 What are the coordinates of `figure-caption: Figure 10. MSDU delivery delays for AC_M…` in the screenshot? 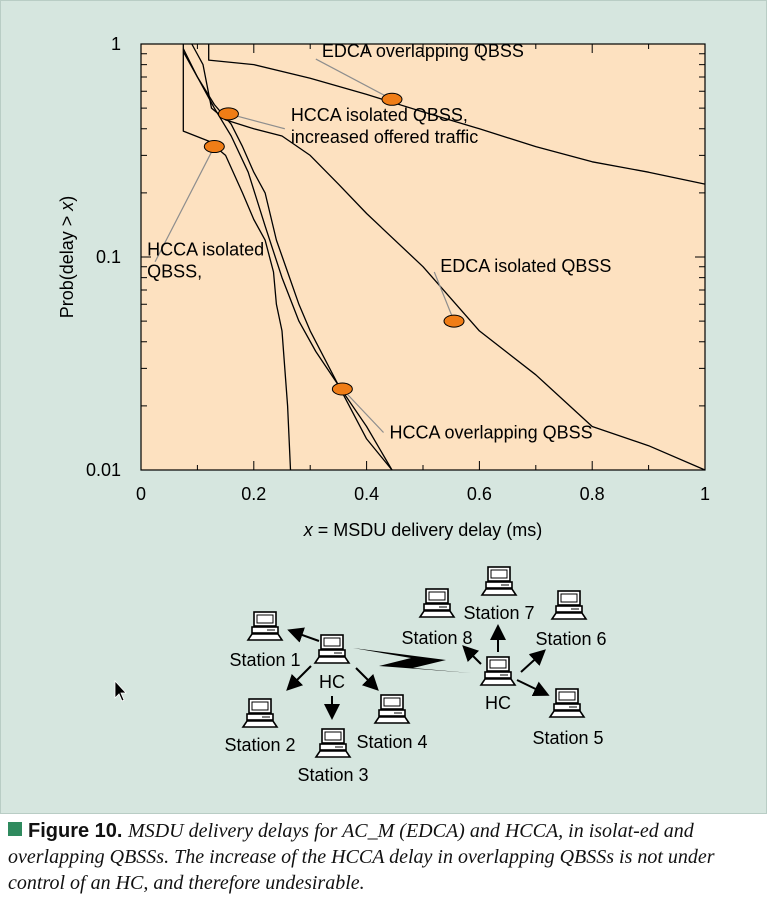 It's located at (384, 857).